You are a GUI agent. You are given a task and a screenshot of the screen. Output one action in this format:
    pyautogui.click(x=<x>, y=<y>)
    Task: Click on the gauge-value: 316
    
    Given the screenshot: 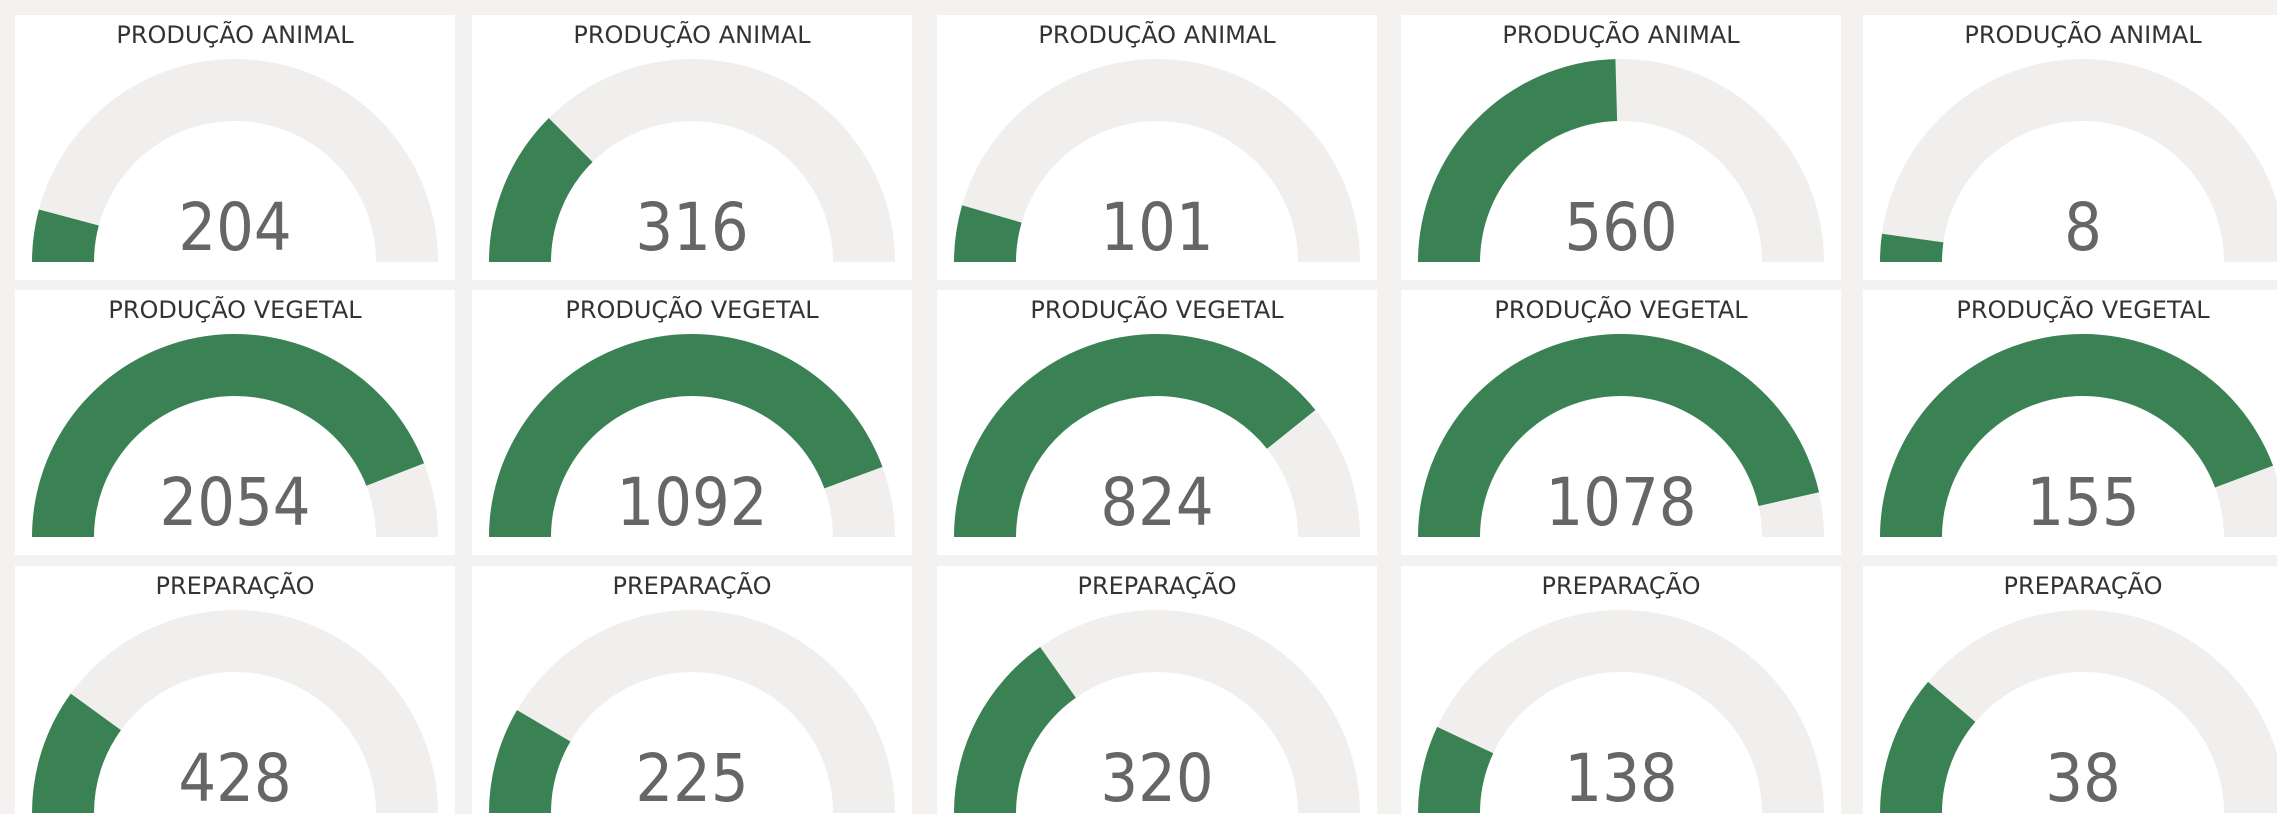 What is the action you would take?
    pyautogui.click(x=691, y=227)
    